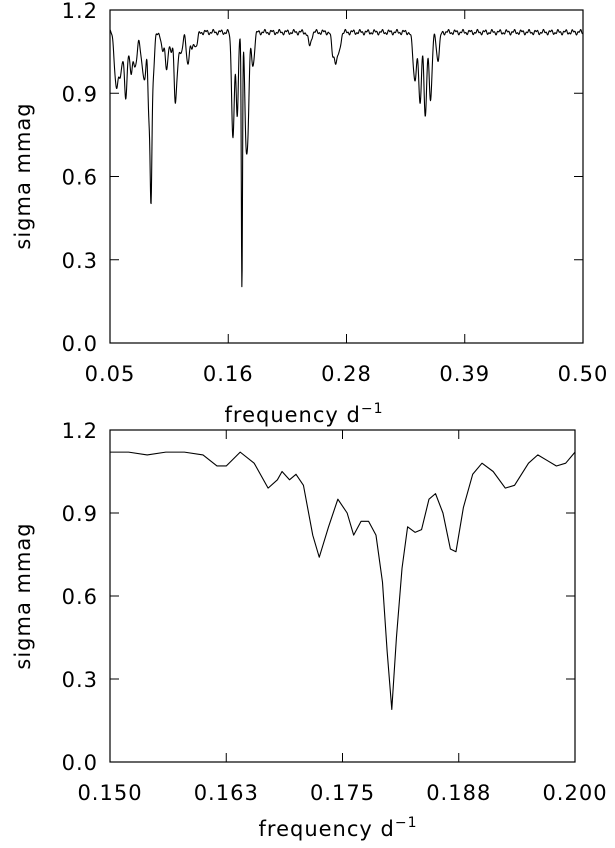  I want to click on x-tick-label: 0.28, so click(346, 374).